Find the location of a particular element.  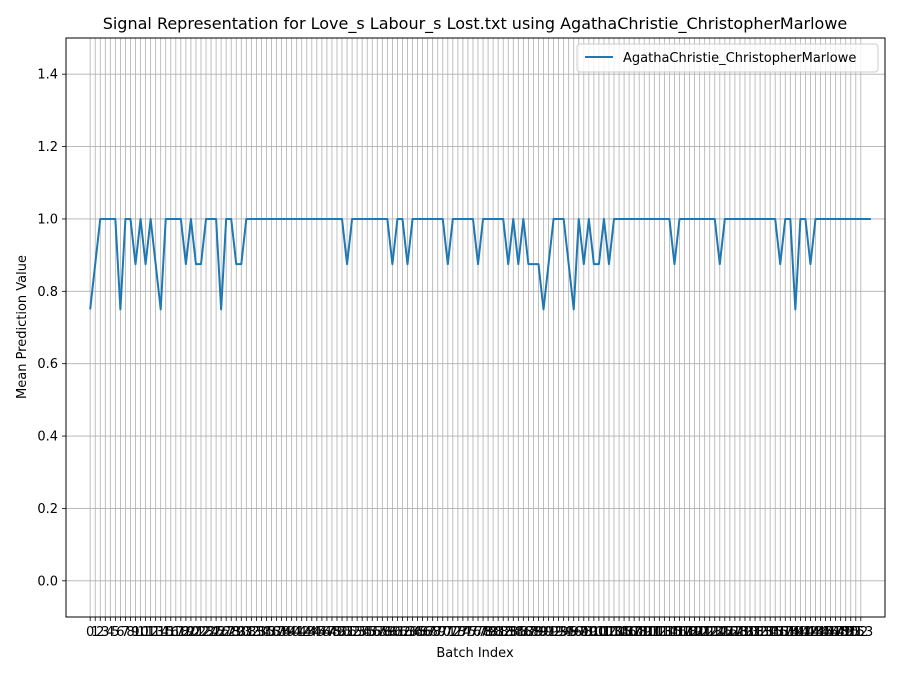

x-tick-label: 40 is located at coordinates (291, 632).